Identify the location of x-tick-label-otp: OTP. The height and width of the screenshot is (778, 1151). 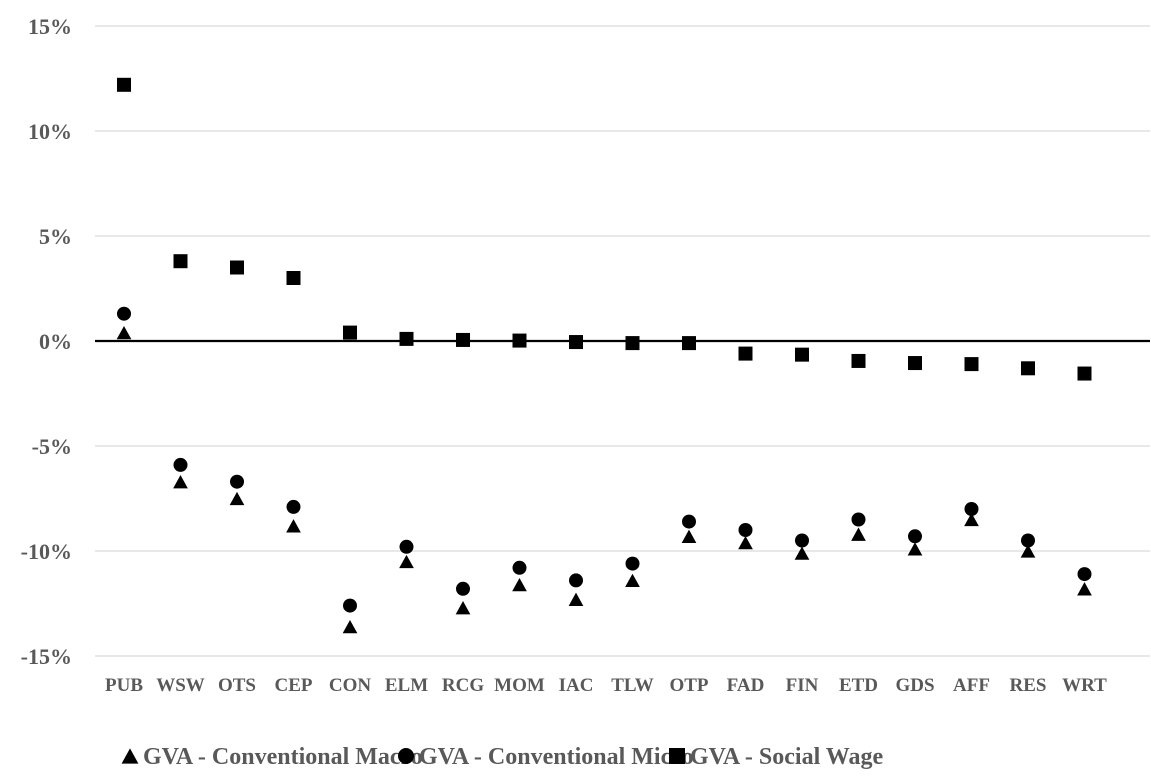
(688, 685).